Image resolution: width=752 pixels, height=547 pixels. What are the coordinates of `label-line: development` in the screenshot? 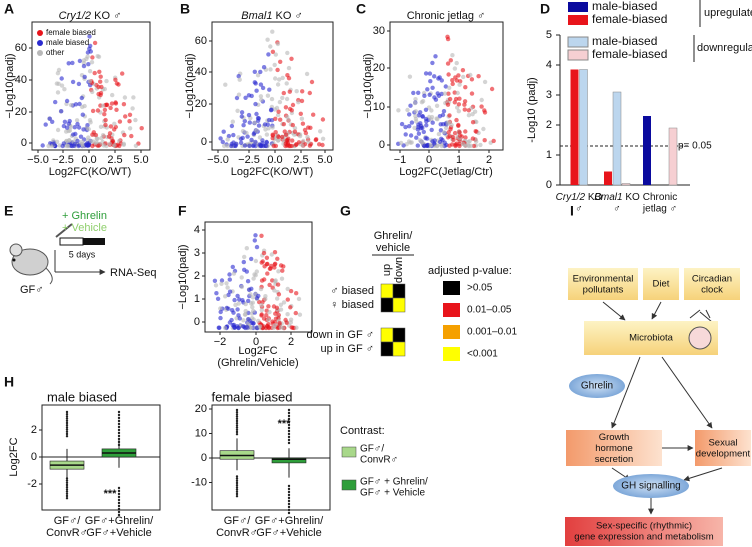 It's located at (723, 453).